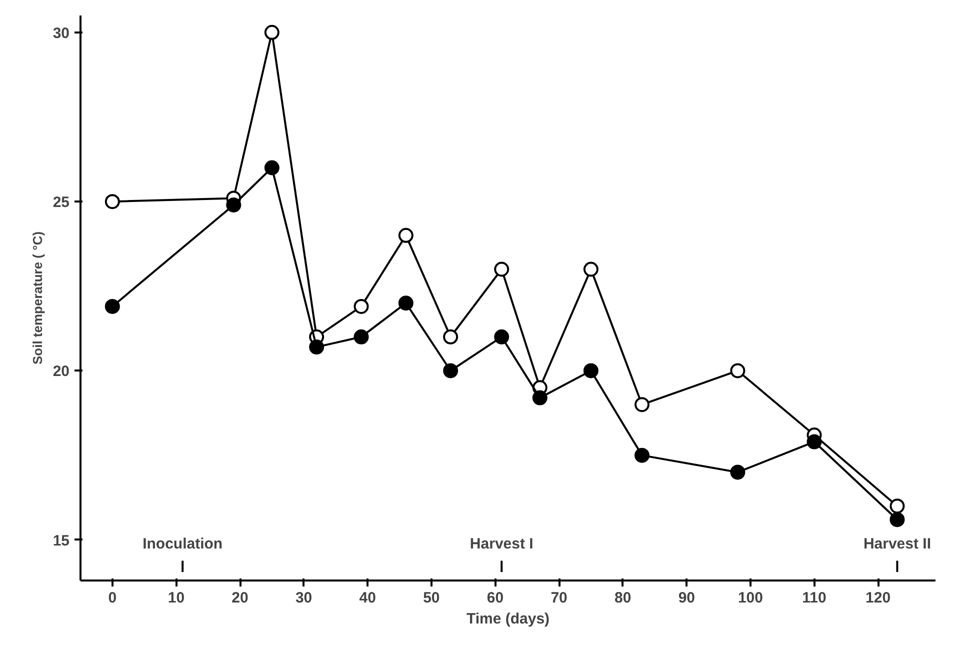  What do you see at coordinates (176, 598) in the screenshot?
I see `x-tick-label: 10` at bounding box center [176, 598].